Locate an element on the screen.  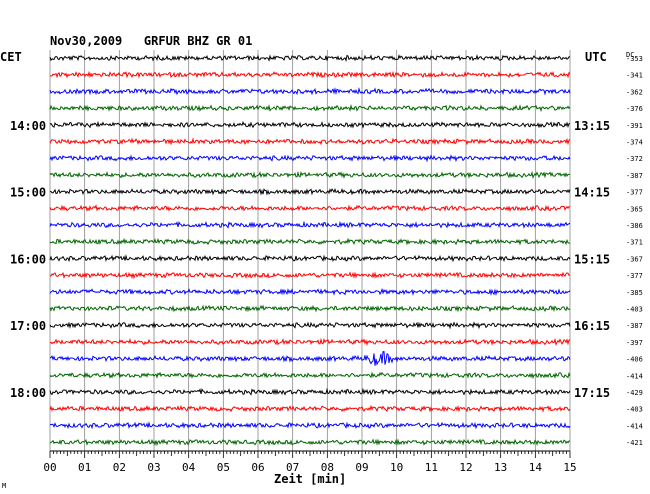
left-time-label: 18:00 is located at coordinates (28, 393).